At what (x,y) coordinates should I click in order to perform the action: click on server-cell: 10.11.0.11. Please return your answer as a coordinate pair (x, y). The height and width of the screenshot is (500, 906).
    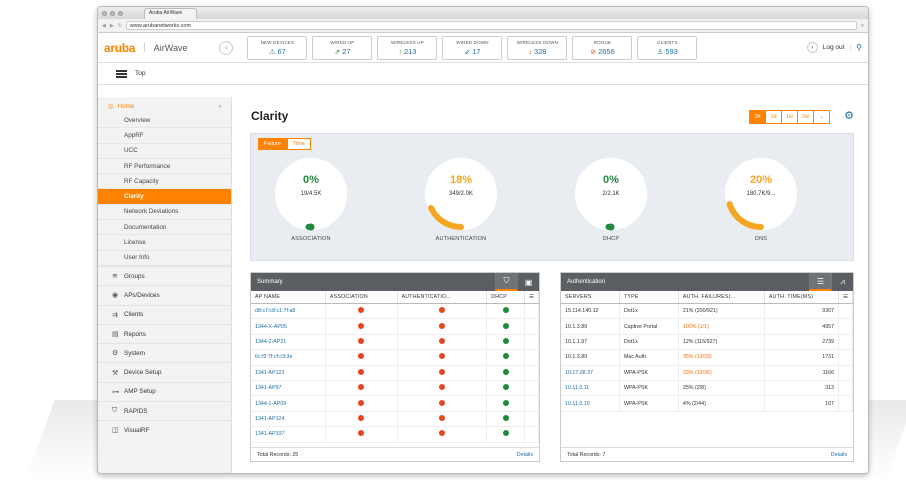
    Looking at the image, I should click on (590, 388).